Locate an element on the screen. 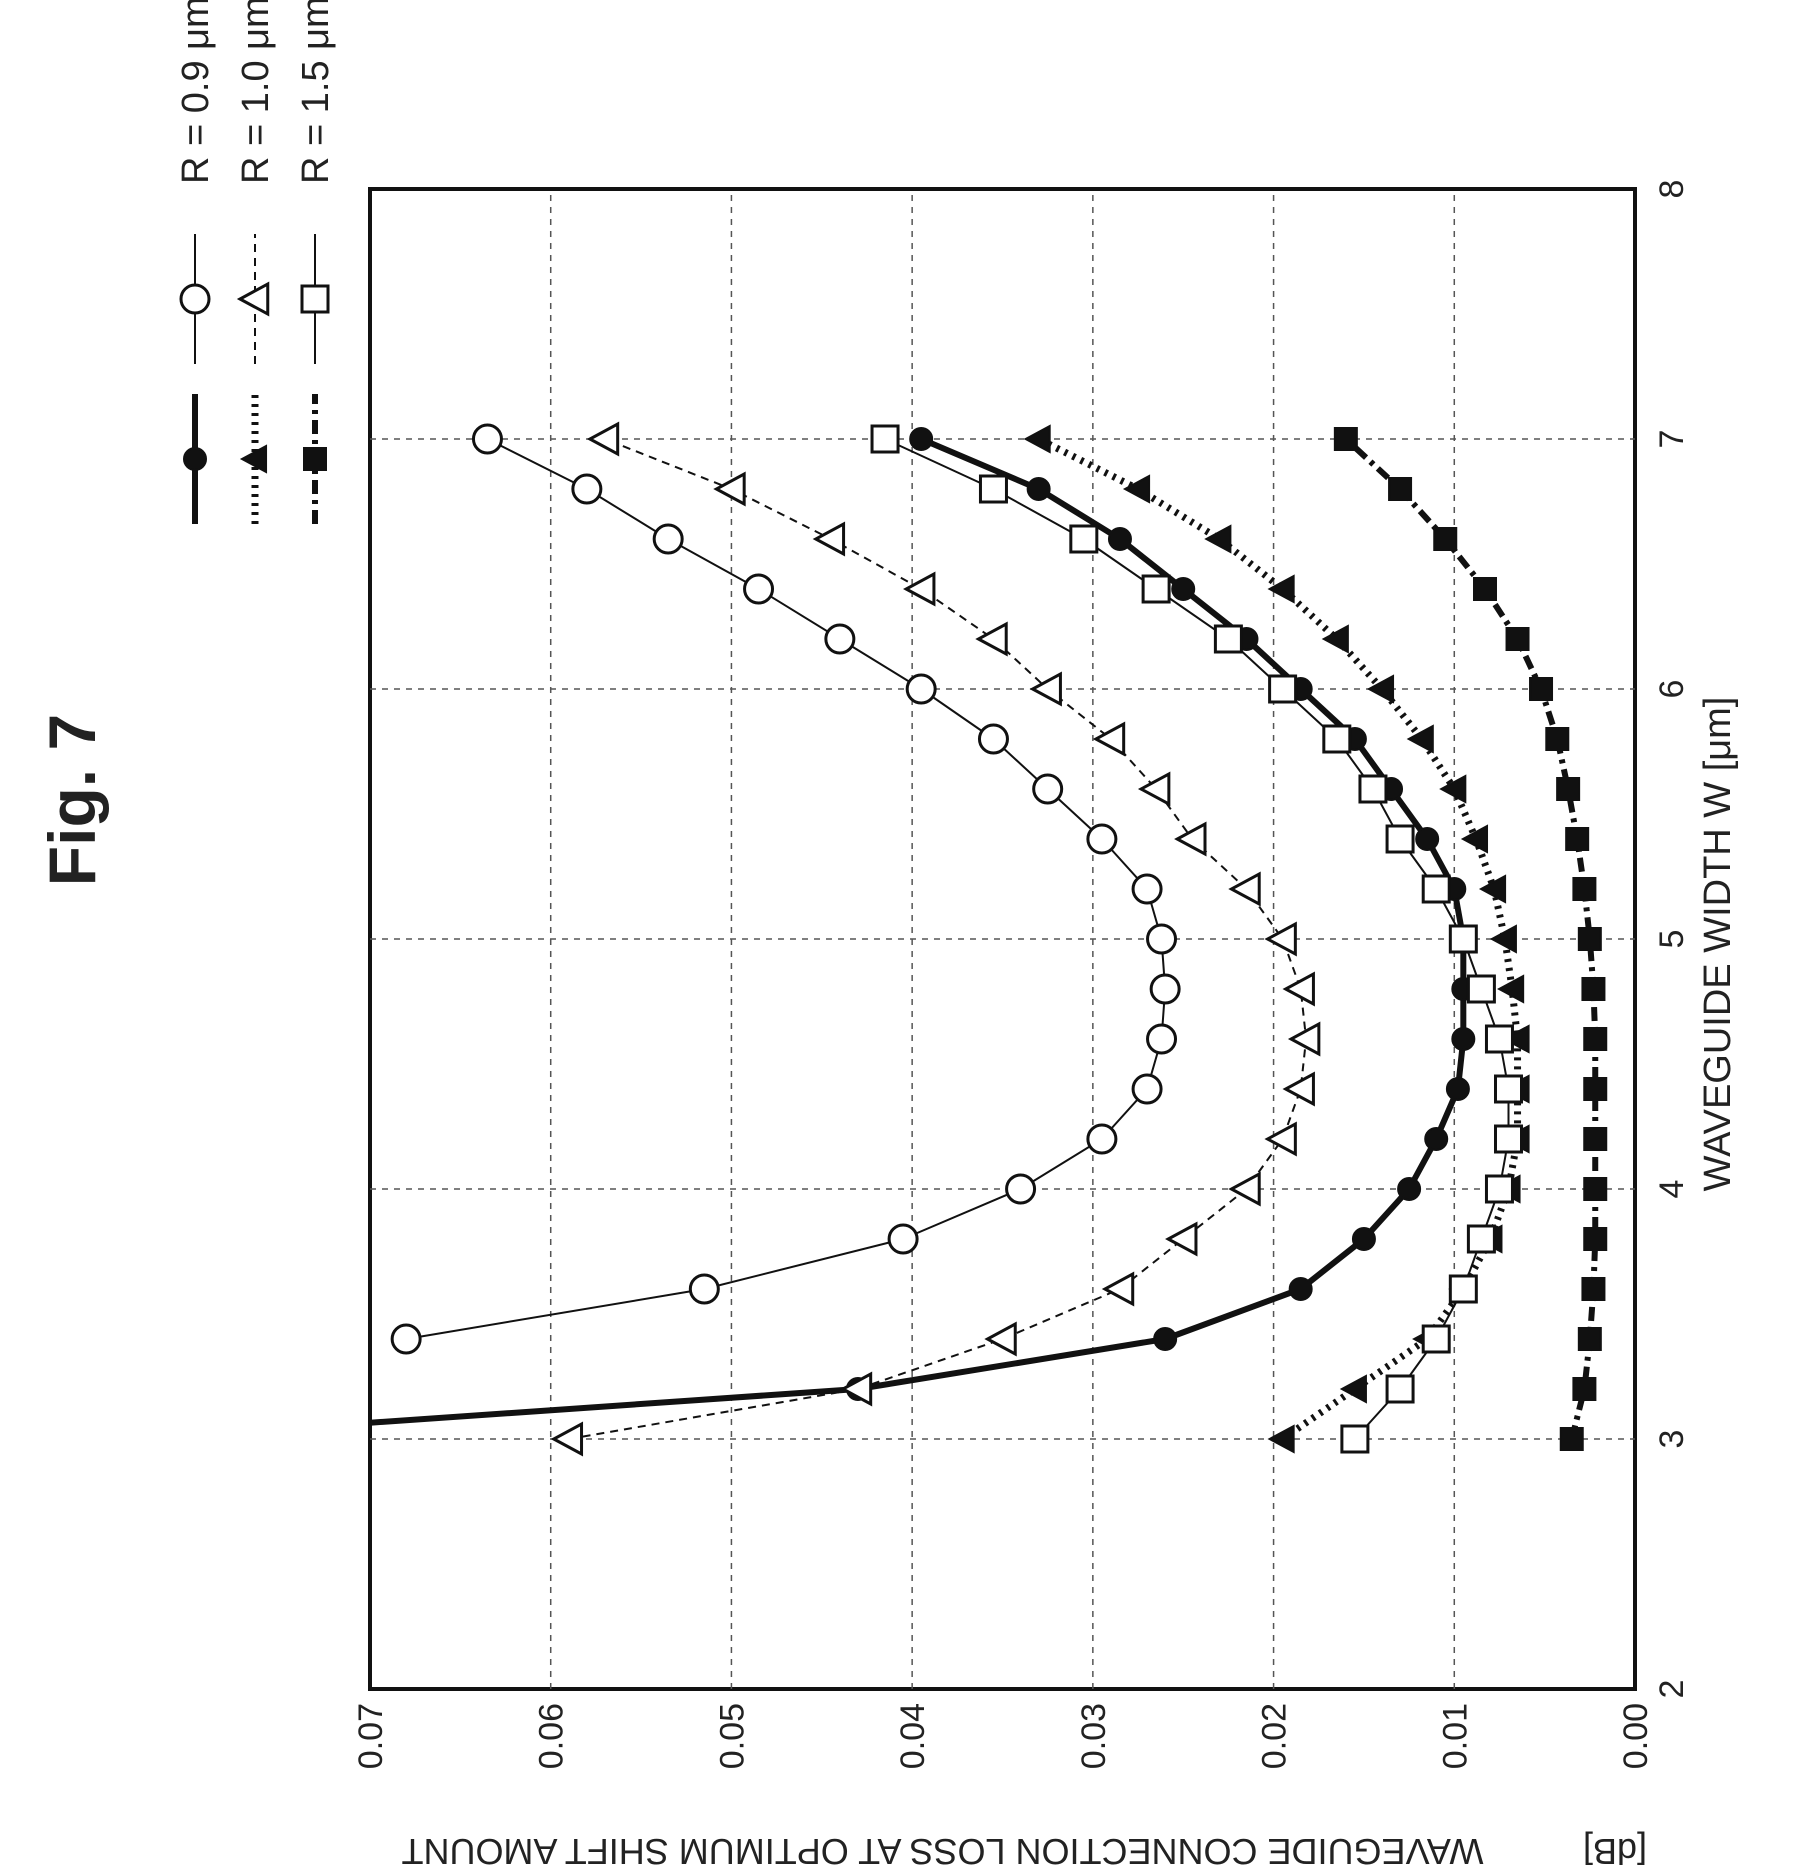 The height and width of the screenshot is (1874, 1797). y-tick-label: 0.04 is located at coordinates (913, 1736).